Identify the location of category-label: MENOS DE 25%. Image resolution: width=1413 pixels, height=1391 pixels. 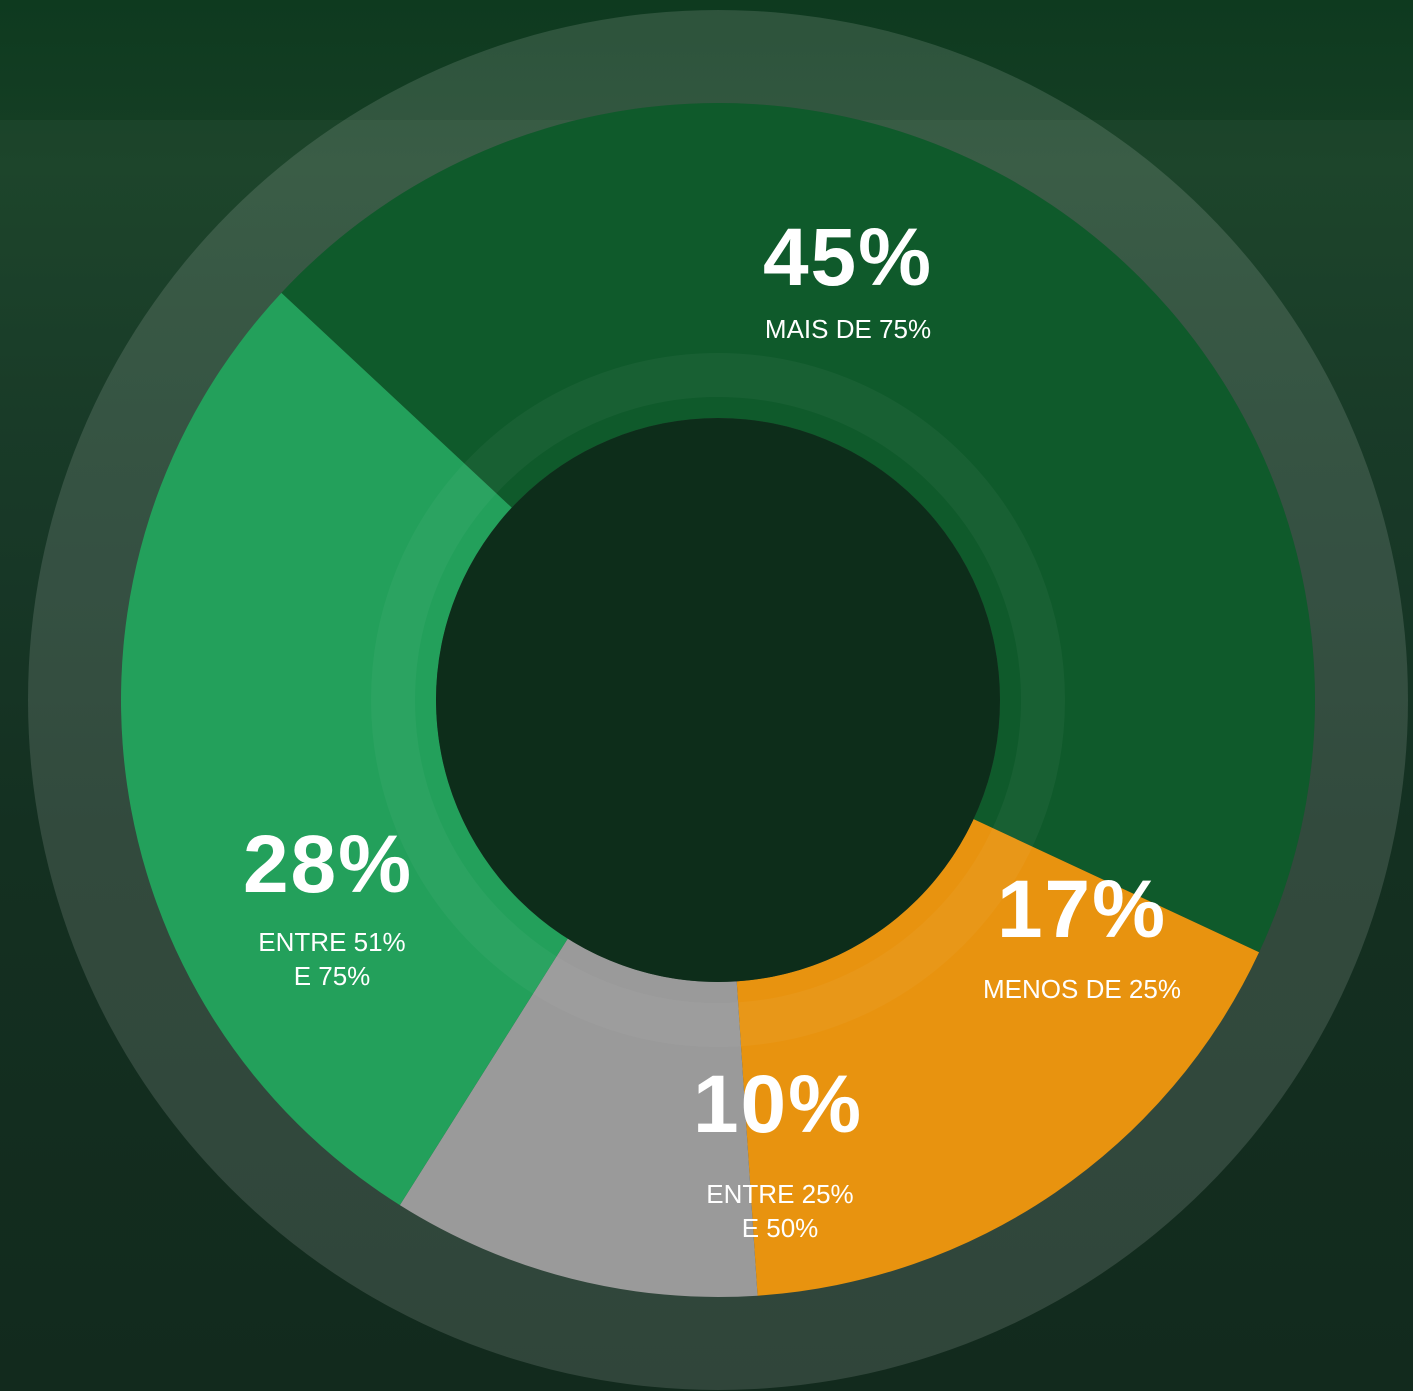
(1082, 989).